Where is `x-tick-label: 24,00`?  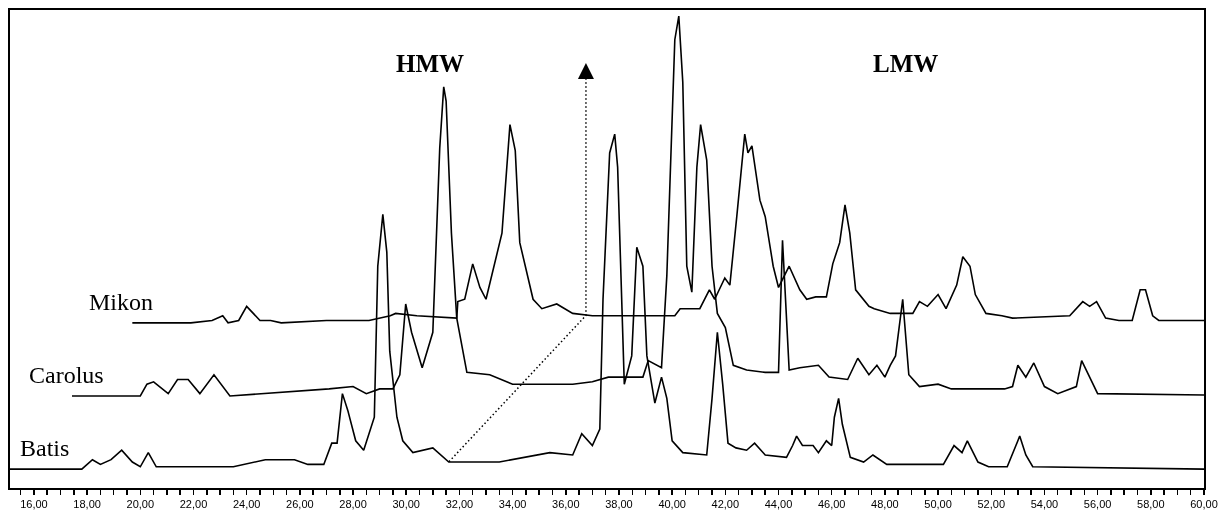
x-tick-label: 24,00 is located at coordinates (246, 504).